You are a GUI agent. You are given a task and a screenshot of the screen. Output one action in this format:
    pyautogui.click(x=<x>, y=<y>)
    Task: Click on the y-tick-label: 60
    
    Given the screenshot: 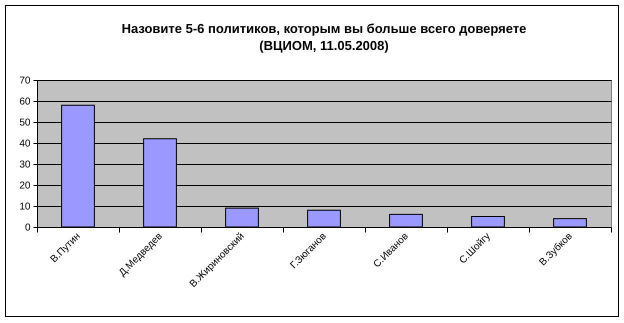 What is the action you would take?
    pyautogui.click(x=25, y=102)
    